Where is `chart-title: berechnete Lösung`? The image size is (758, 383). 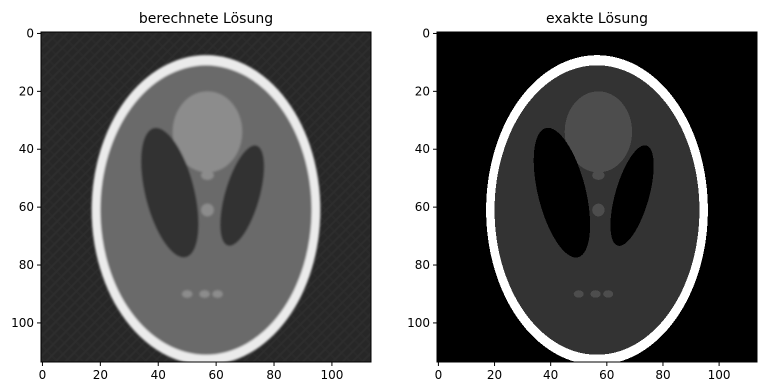 chart-title: berechnete Lösung is located at coordinates (206, 19).